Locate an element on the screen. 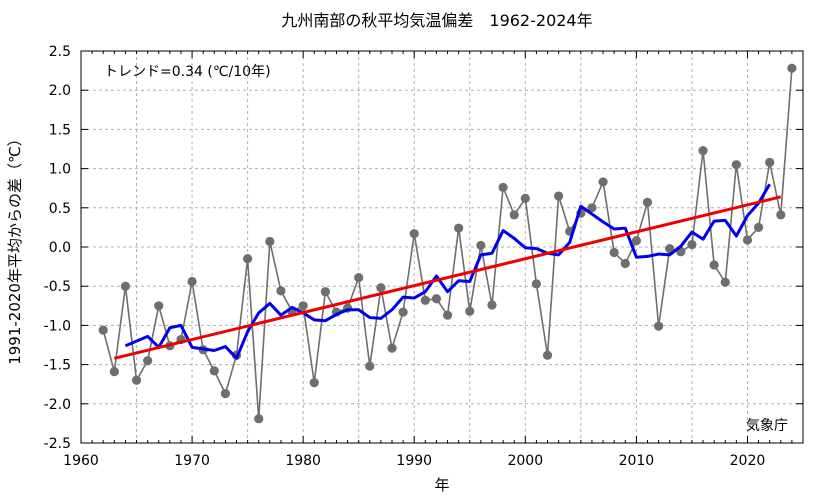  y-tick-label: -2.0 is located at coordinates (57, 405).